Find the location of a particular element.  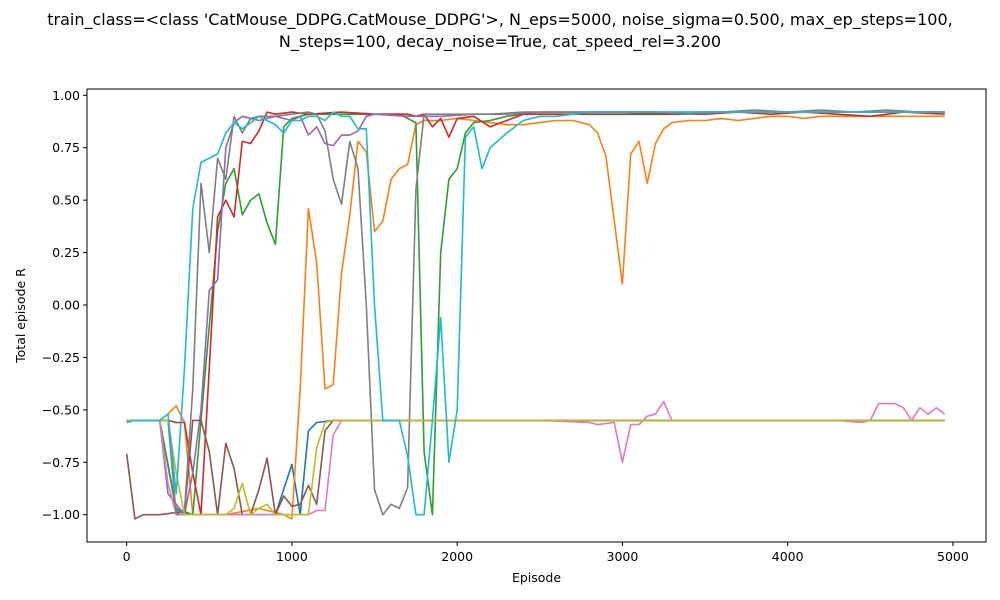

x-tick: 5000 is located at coordinates (953, 553).